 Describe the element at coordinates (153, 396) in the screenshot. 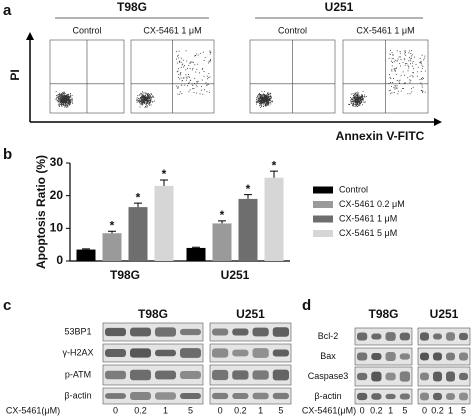

I see `blot-strip` at that location.